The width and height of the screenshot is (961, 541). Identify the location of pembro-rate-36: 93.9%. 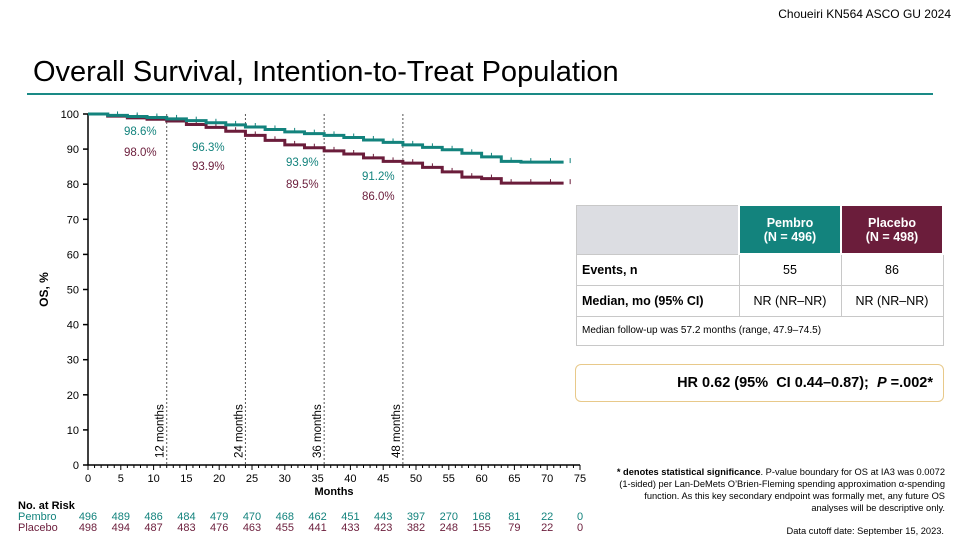
(302, 163).